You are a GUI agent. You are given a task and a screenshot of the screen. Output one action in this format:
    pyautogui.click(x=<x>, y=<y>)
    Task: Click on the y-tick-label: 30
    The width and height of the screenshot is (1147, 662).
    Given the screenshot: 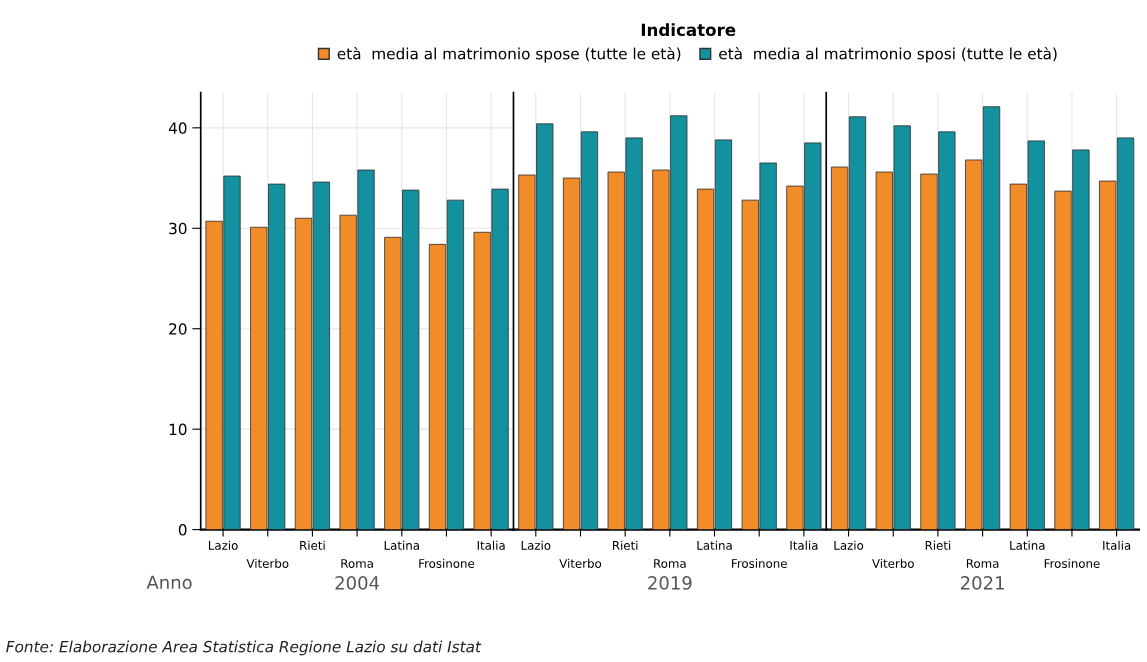 What is the action you would take?
    pyautogui.click(x=178, y=228)
    